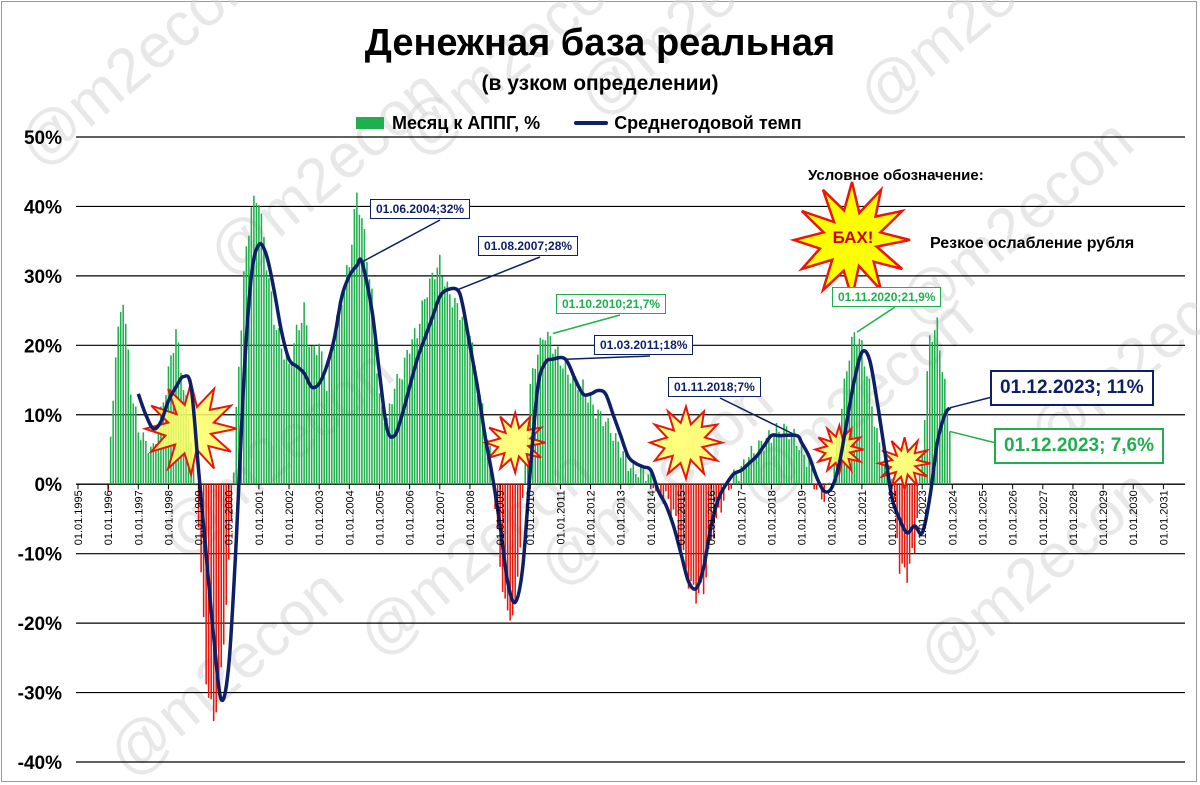  Describe the element at coordinates (708, 122) in the screenshot. I see `legend-line-label: Среднегодовой темп` at that location.